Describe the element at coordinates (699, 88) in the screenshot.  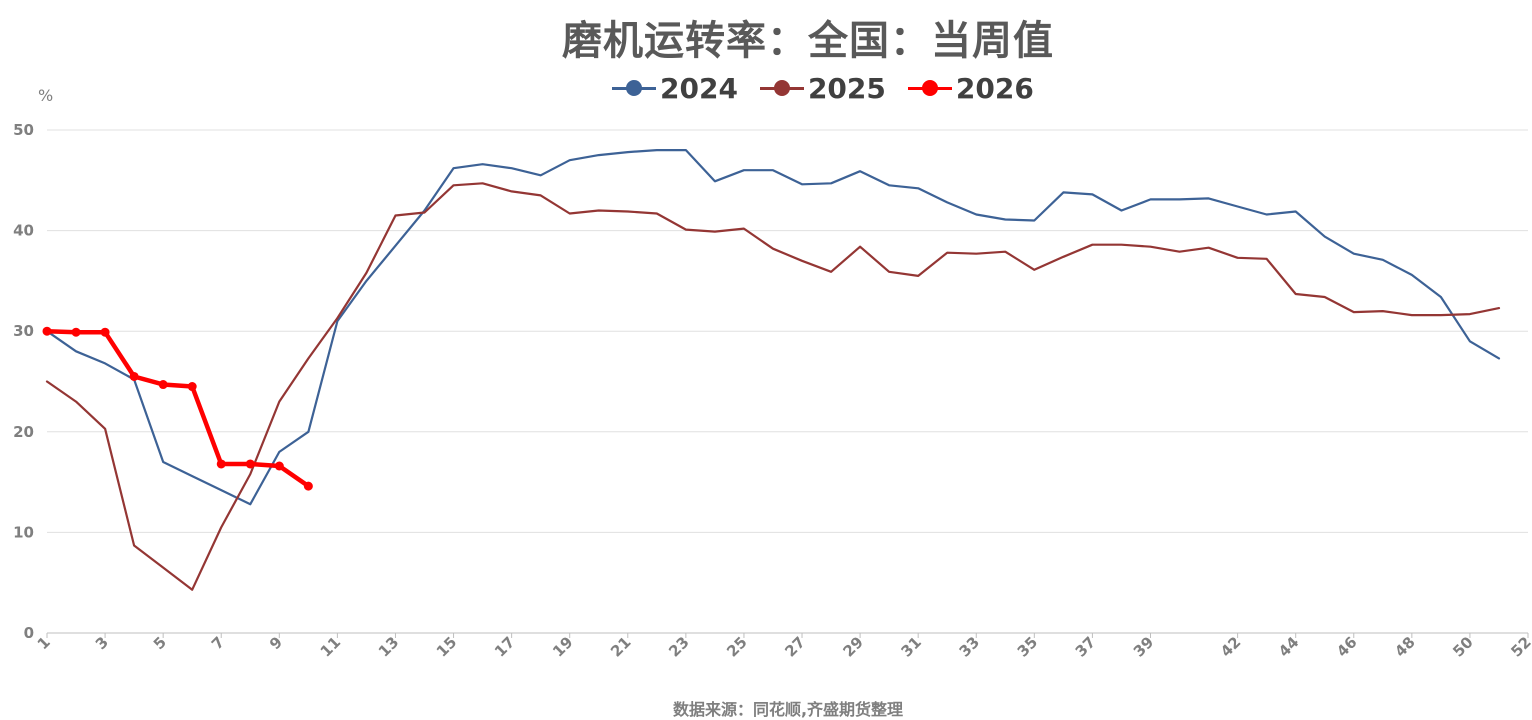
I see `legend-label-2024: 2024` at that location.